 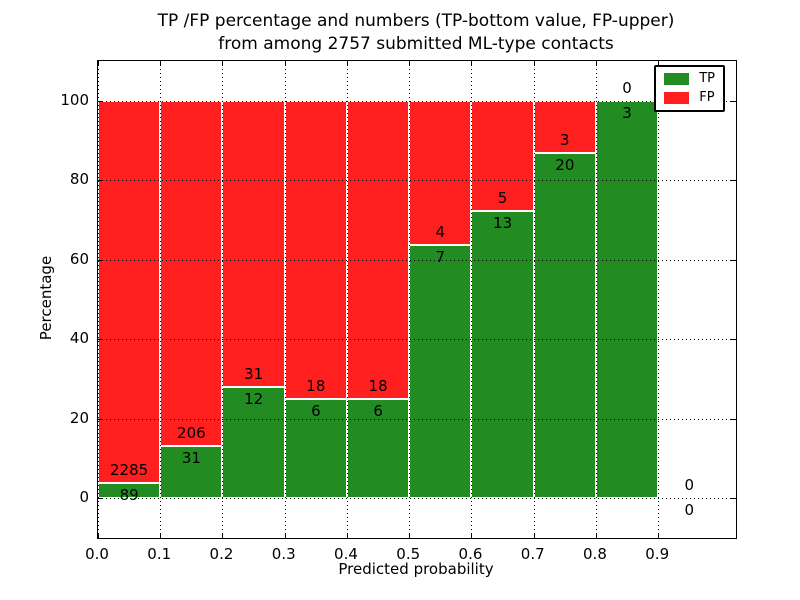 What do you see at coordinates (707, 97) in the screenshot?
I see `legend-label-fp: FP` at bounding box center [707, 97].